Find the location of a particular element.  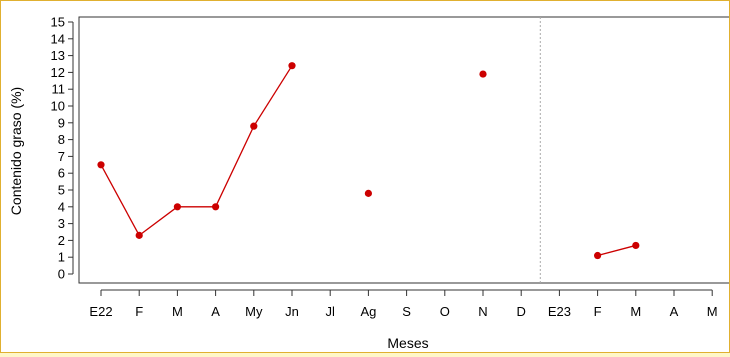

x-tick-label: Jl is located at coordinates (331, 311).